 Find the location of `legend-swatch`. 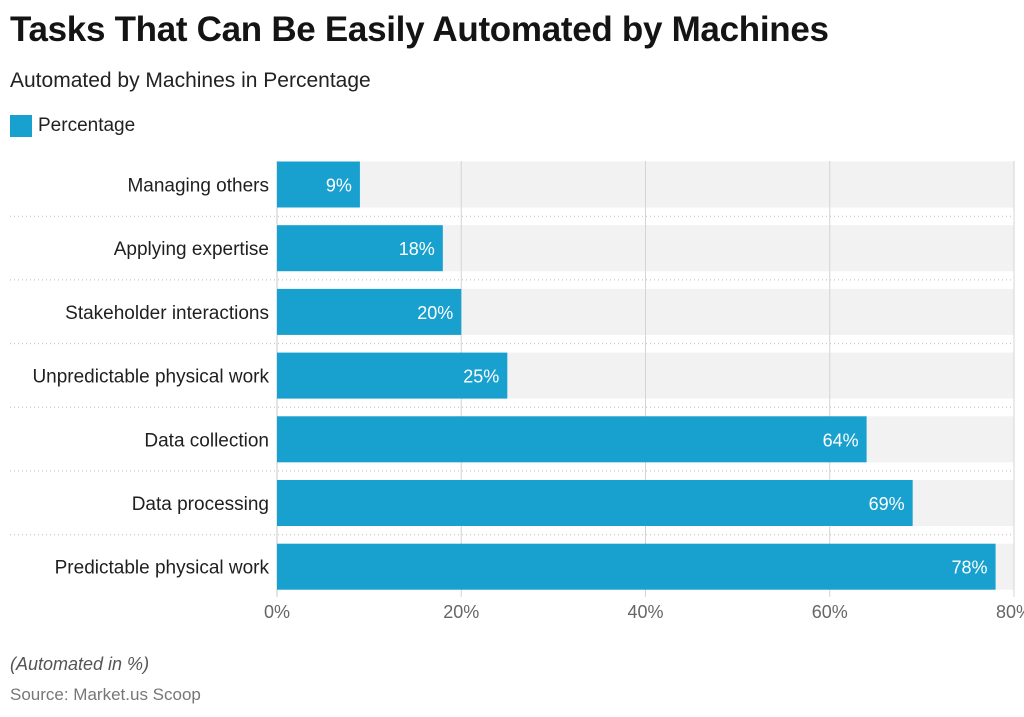

legend-swatch is located at coordinates (21, 126).